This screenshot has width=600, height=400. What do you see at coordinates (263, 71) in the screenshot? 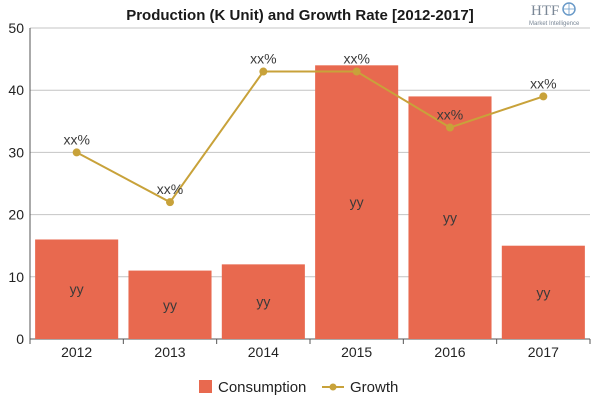
I see `growth-point-2014` at bounding box center [263, 71].